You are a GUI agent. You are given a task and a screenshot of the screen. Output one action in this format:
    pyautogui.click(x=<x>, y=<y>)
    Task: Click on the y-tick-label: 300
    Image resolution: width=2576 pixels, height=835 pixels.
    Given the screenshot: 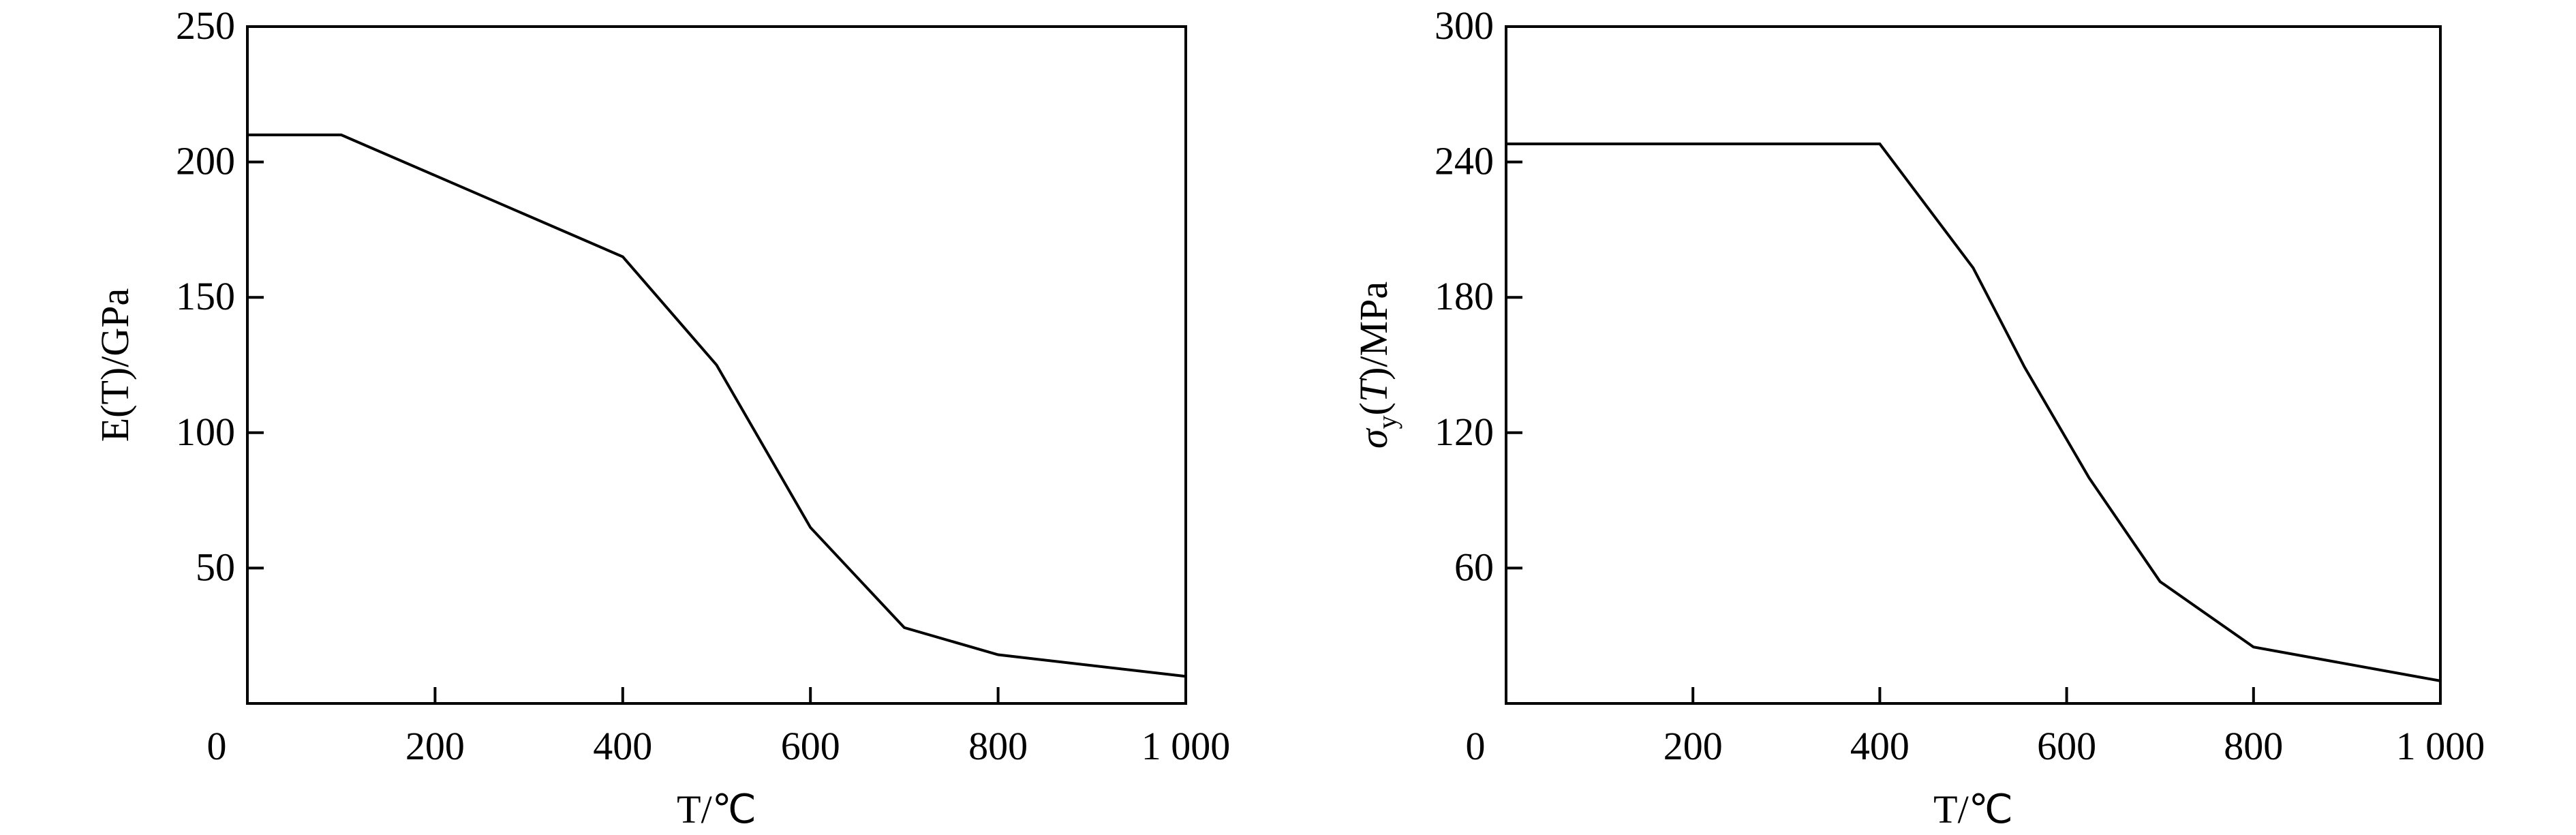 What is the action you would take?
    pyautogui.click(x=1464, y=25)
    